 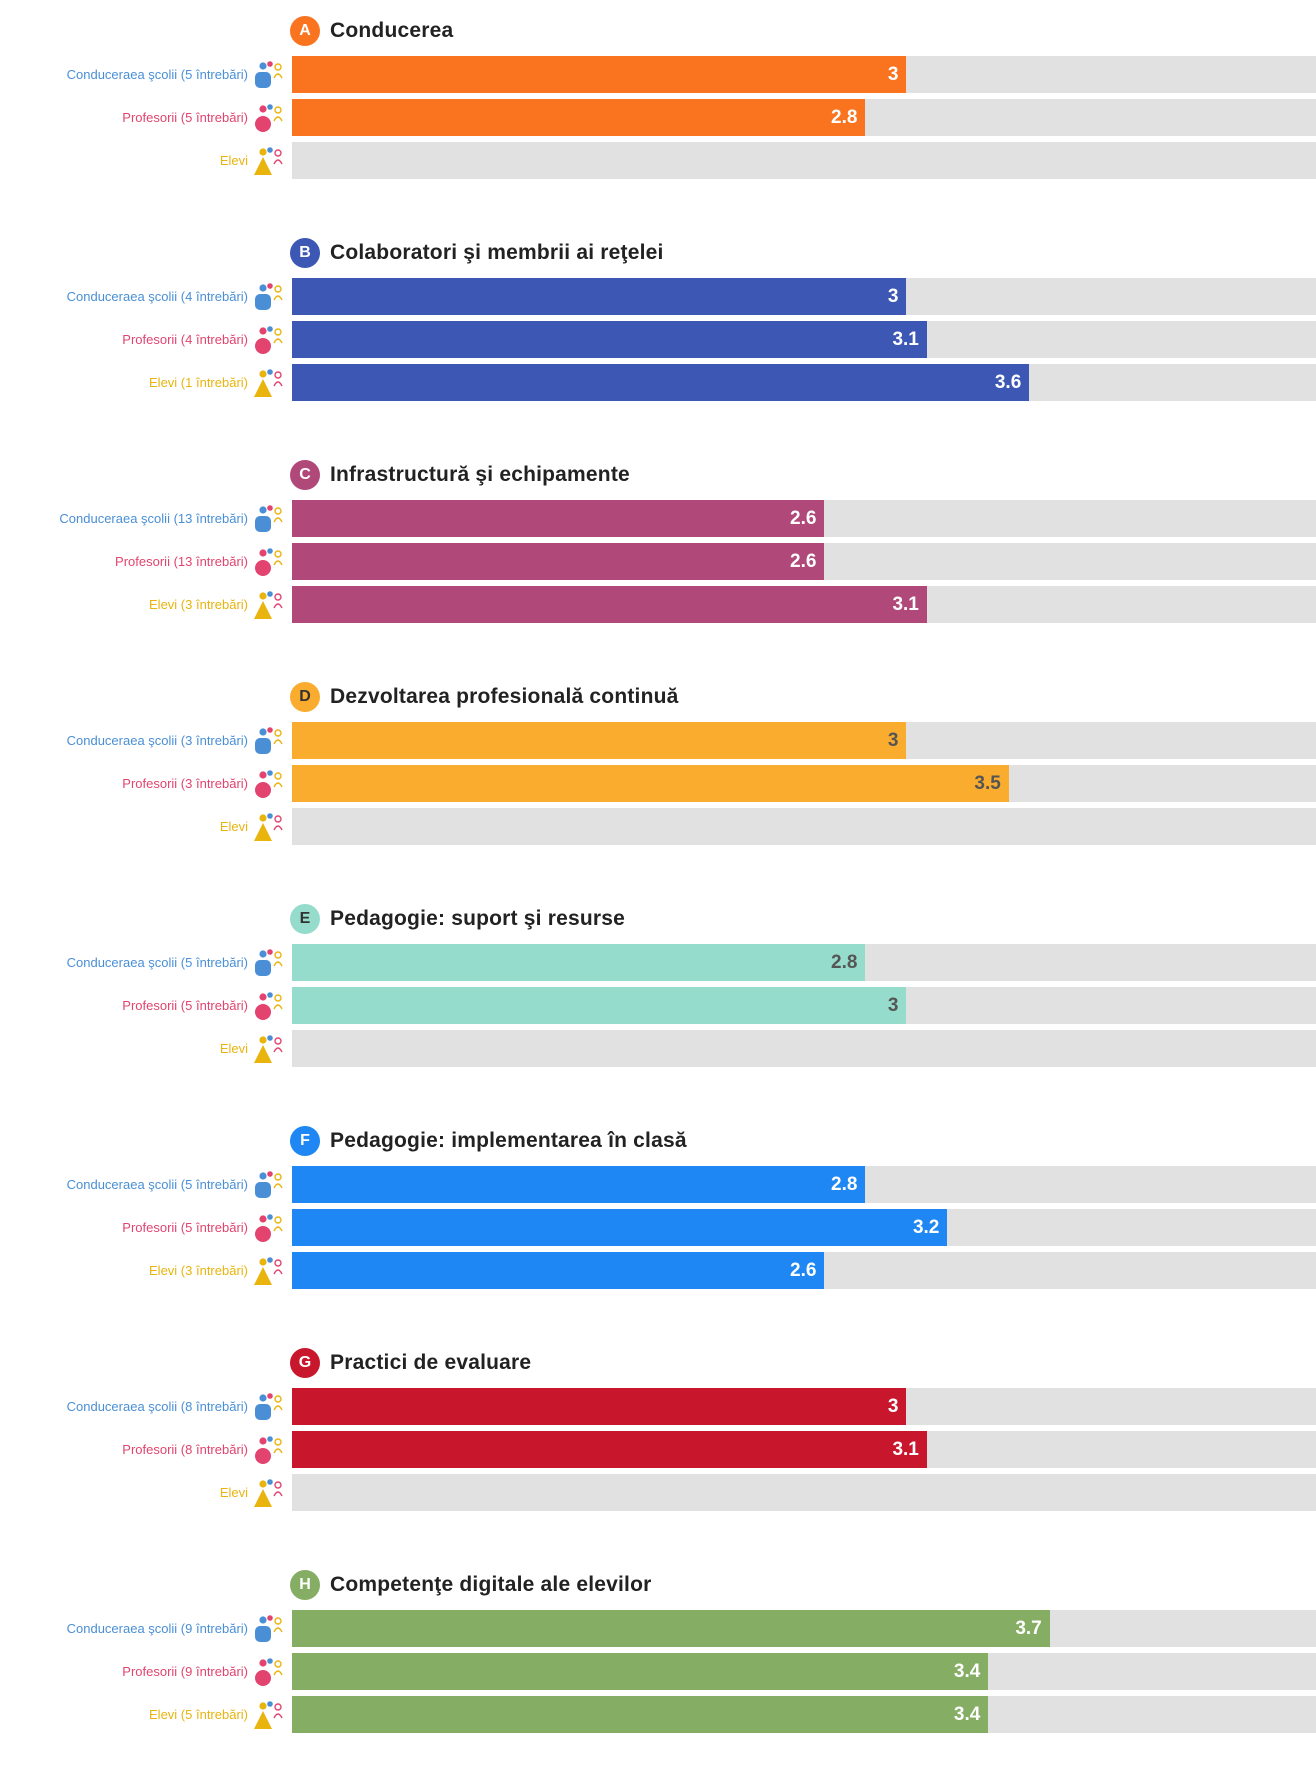 I want to click on section-title: Colaboratori şi membrii ai reţelei, so click(x=497, y=252).